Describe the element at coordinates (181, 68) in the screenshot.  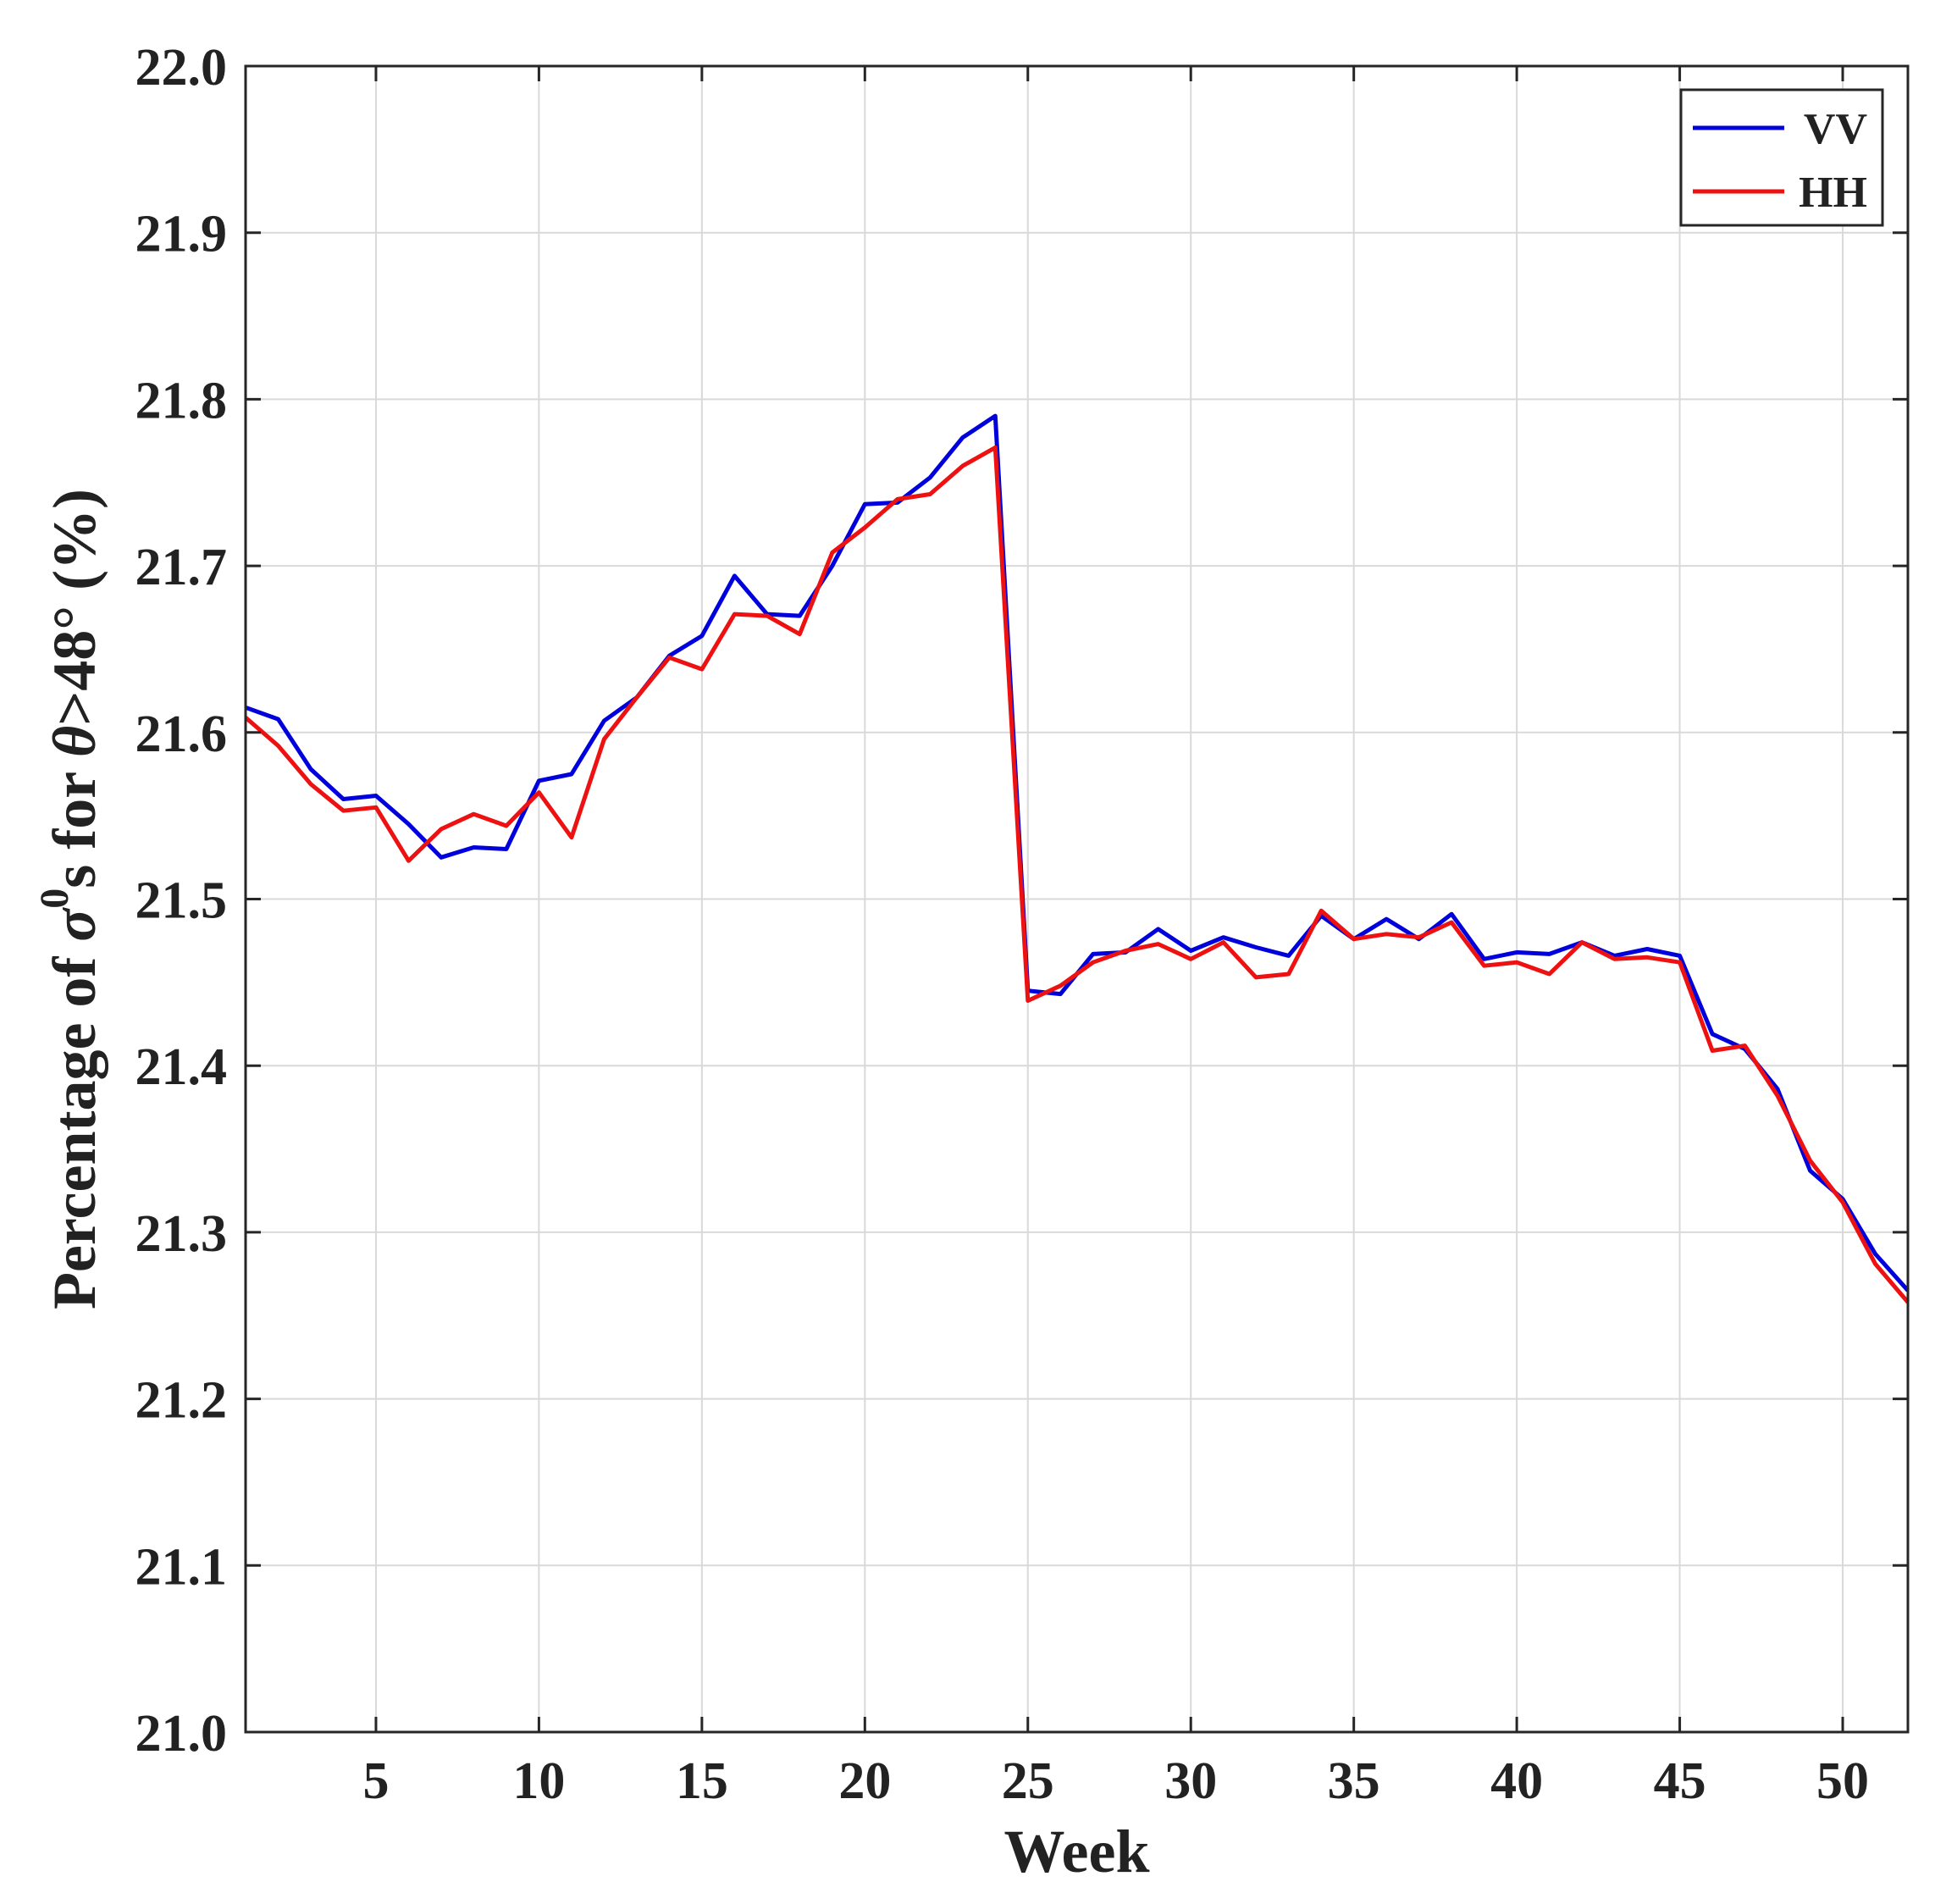
I see `y-tick-label: 22.0` at that location.